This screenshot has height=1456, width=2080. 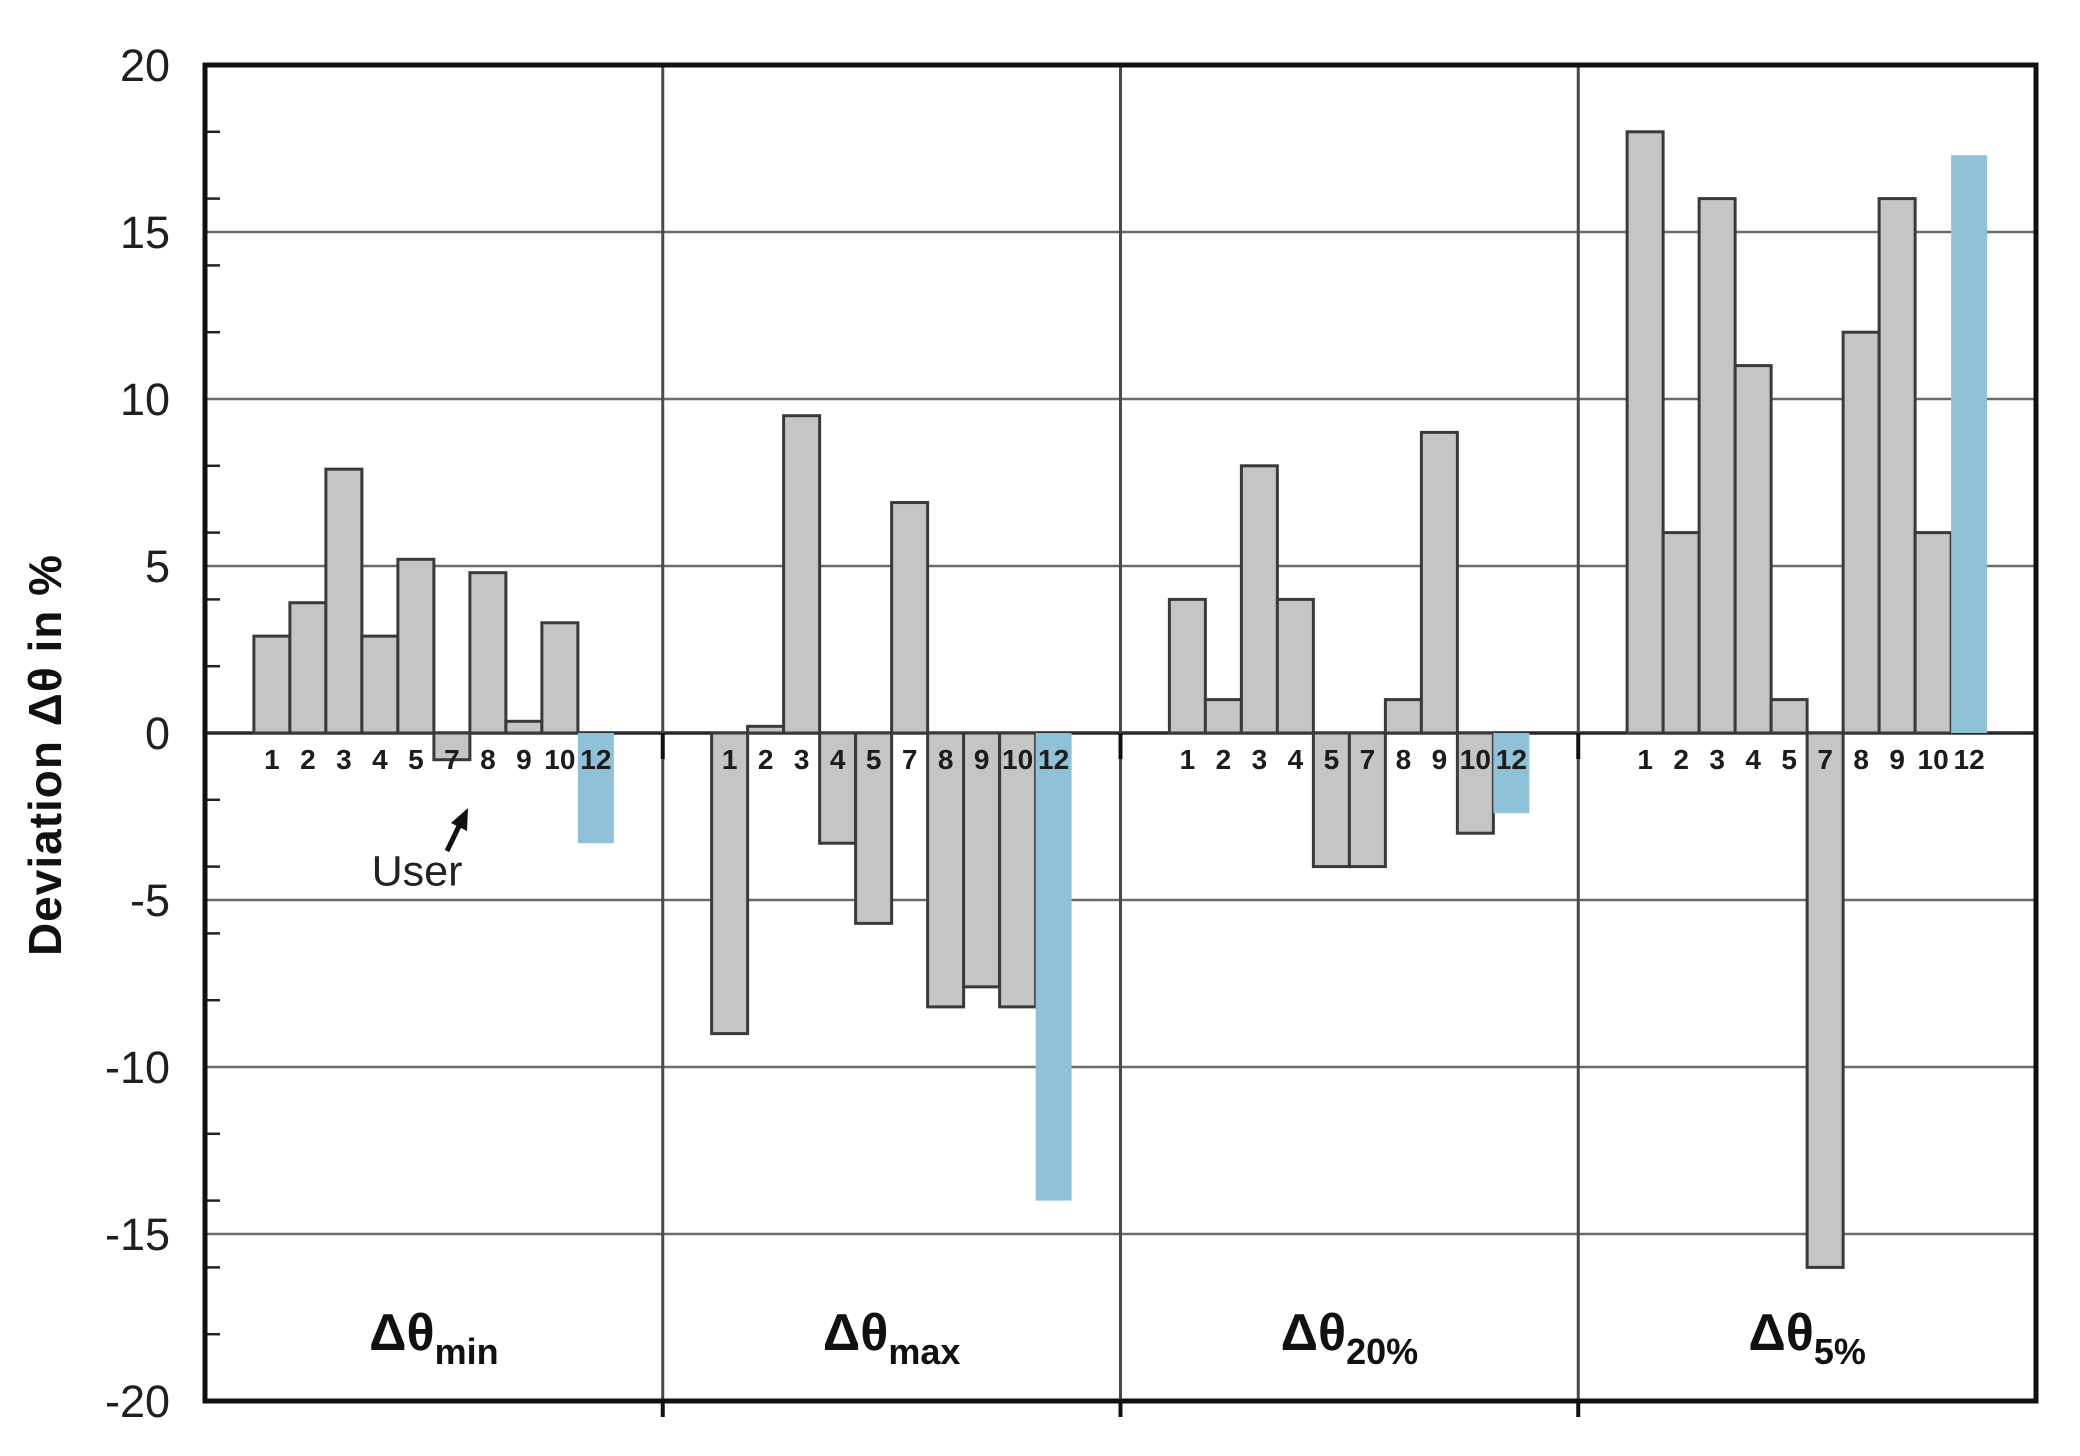 What do you see at coordinates (1717, 466) in the screenshot?
I see `bar-5%-3` at bounding box center [1717, 466].